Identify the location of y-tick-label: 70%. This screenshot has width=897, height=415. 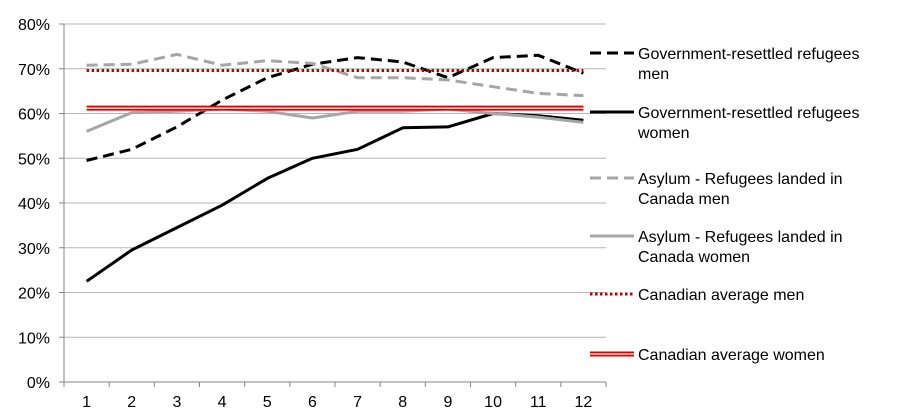
(34, 70).